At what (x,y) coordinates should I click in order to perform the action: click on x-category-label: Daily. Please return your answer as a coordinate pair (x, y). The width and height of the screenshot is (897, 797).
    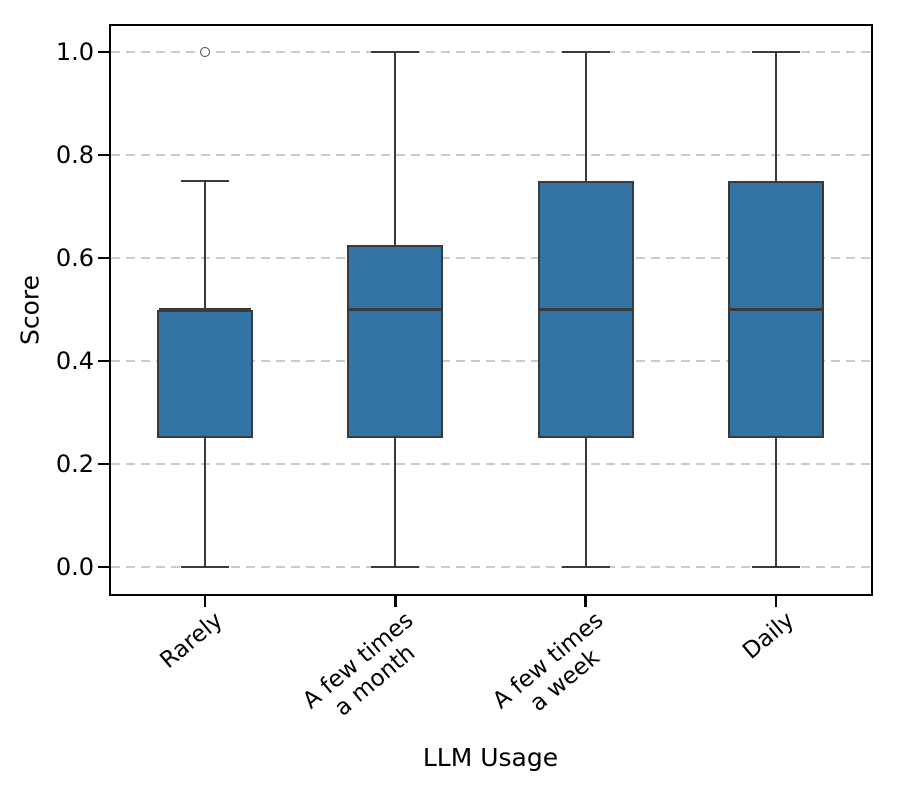
    Looking at the image, I should click on (768, 636).